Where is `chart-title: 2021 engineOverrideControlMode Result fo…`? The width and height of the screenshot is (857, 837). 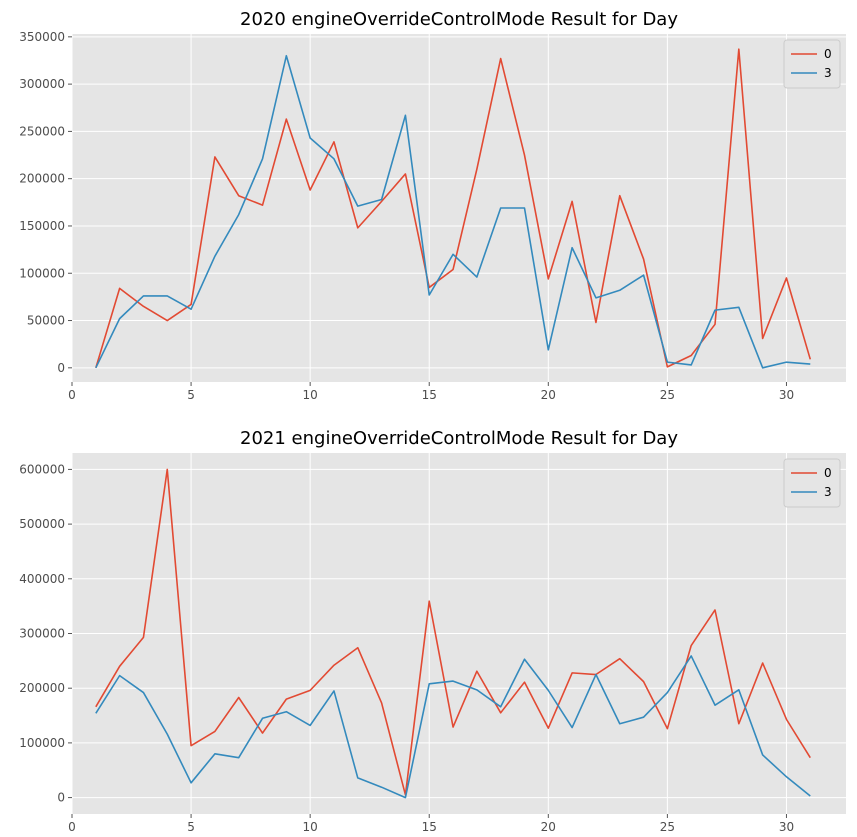 chart-title: 2021 engineOverrideControlMode Result fo… is located at coordinates (459, 438).